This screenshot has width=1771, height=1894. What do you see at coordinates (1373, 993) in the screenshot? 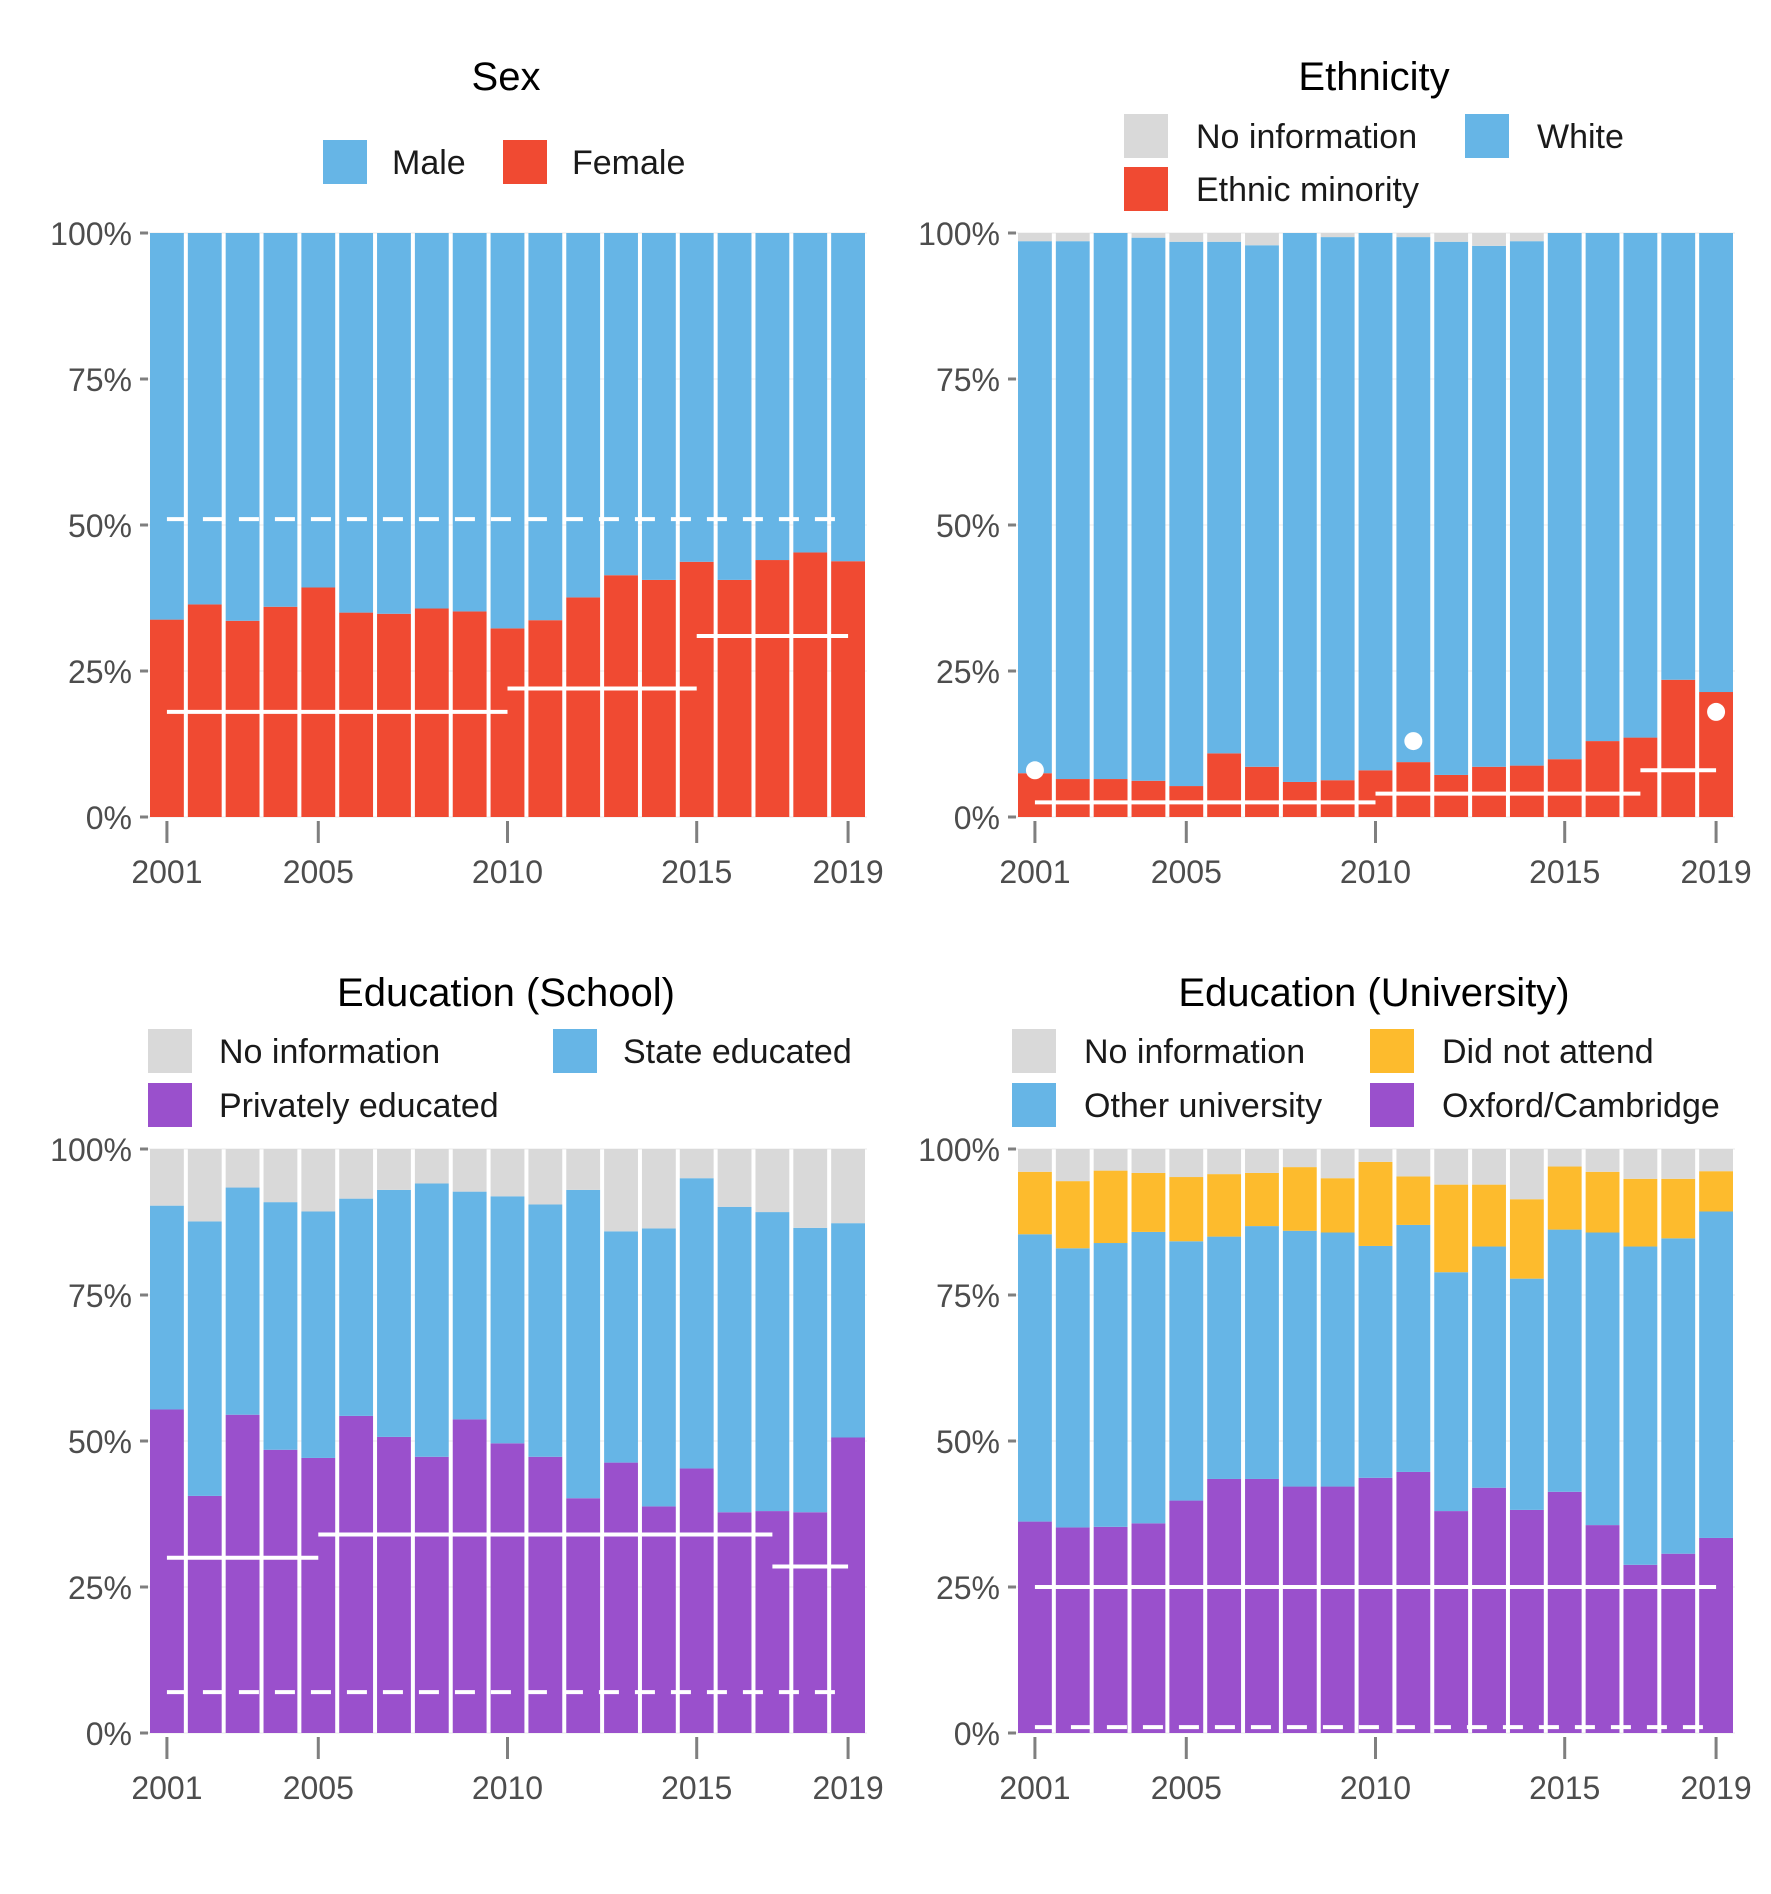
I see `chart-title: Education (University)` at bounding box center [1373, 993].